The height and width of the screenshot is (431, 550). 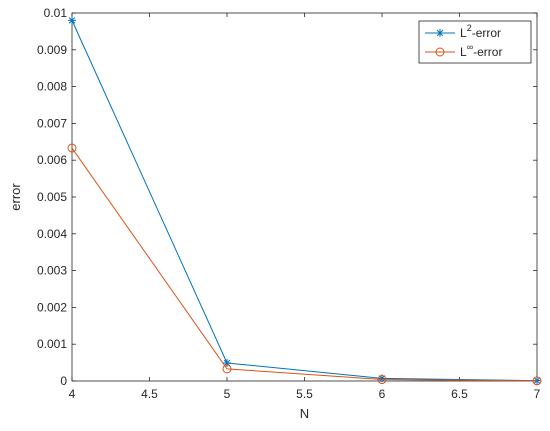 I want to click on x-tick-label: 6.5, so click(x=459, y=394).